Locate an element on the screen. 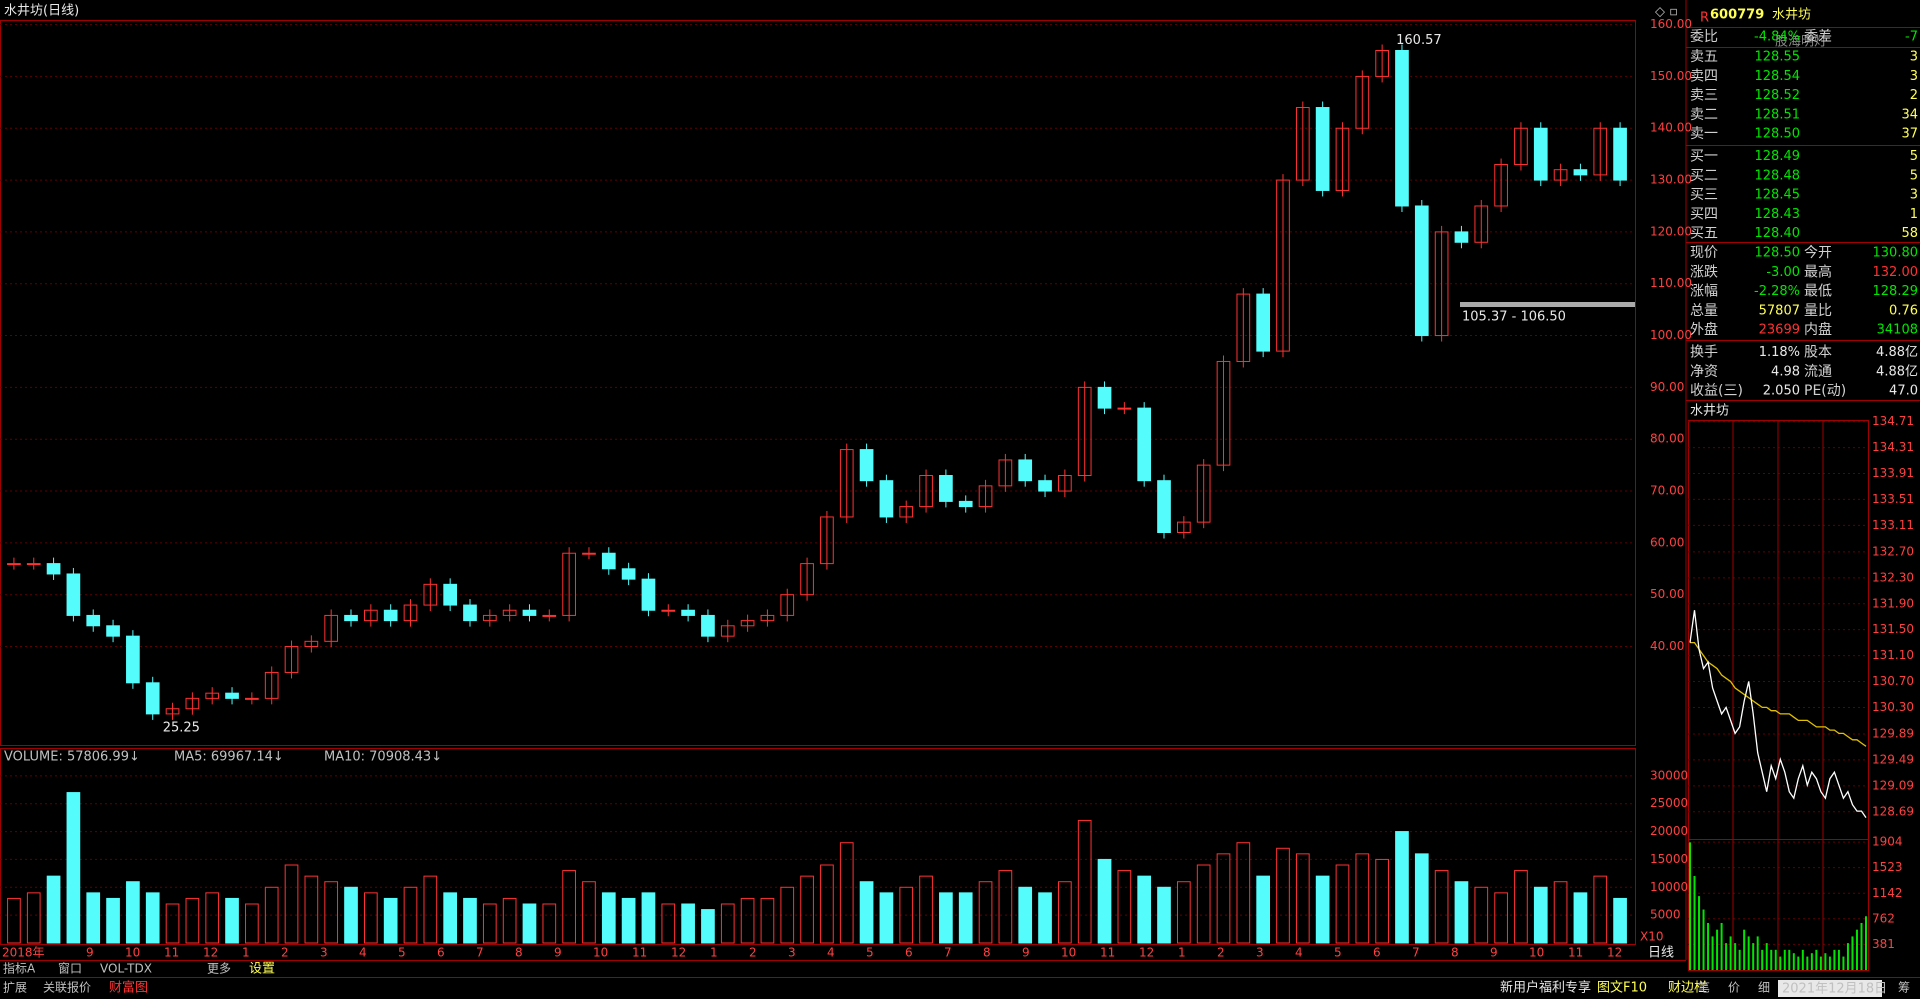  quote-label: 流通 is located at coordinates (1818, 372).